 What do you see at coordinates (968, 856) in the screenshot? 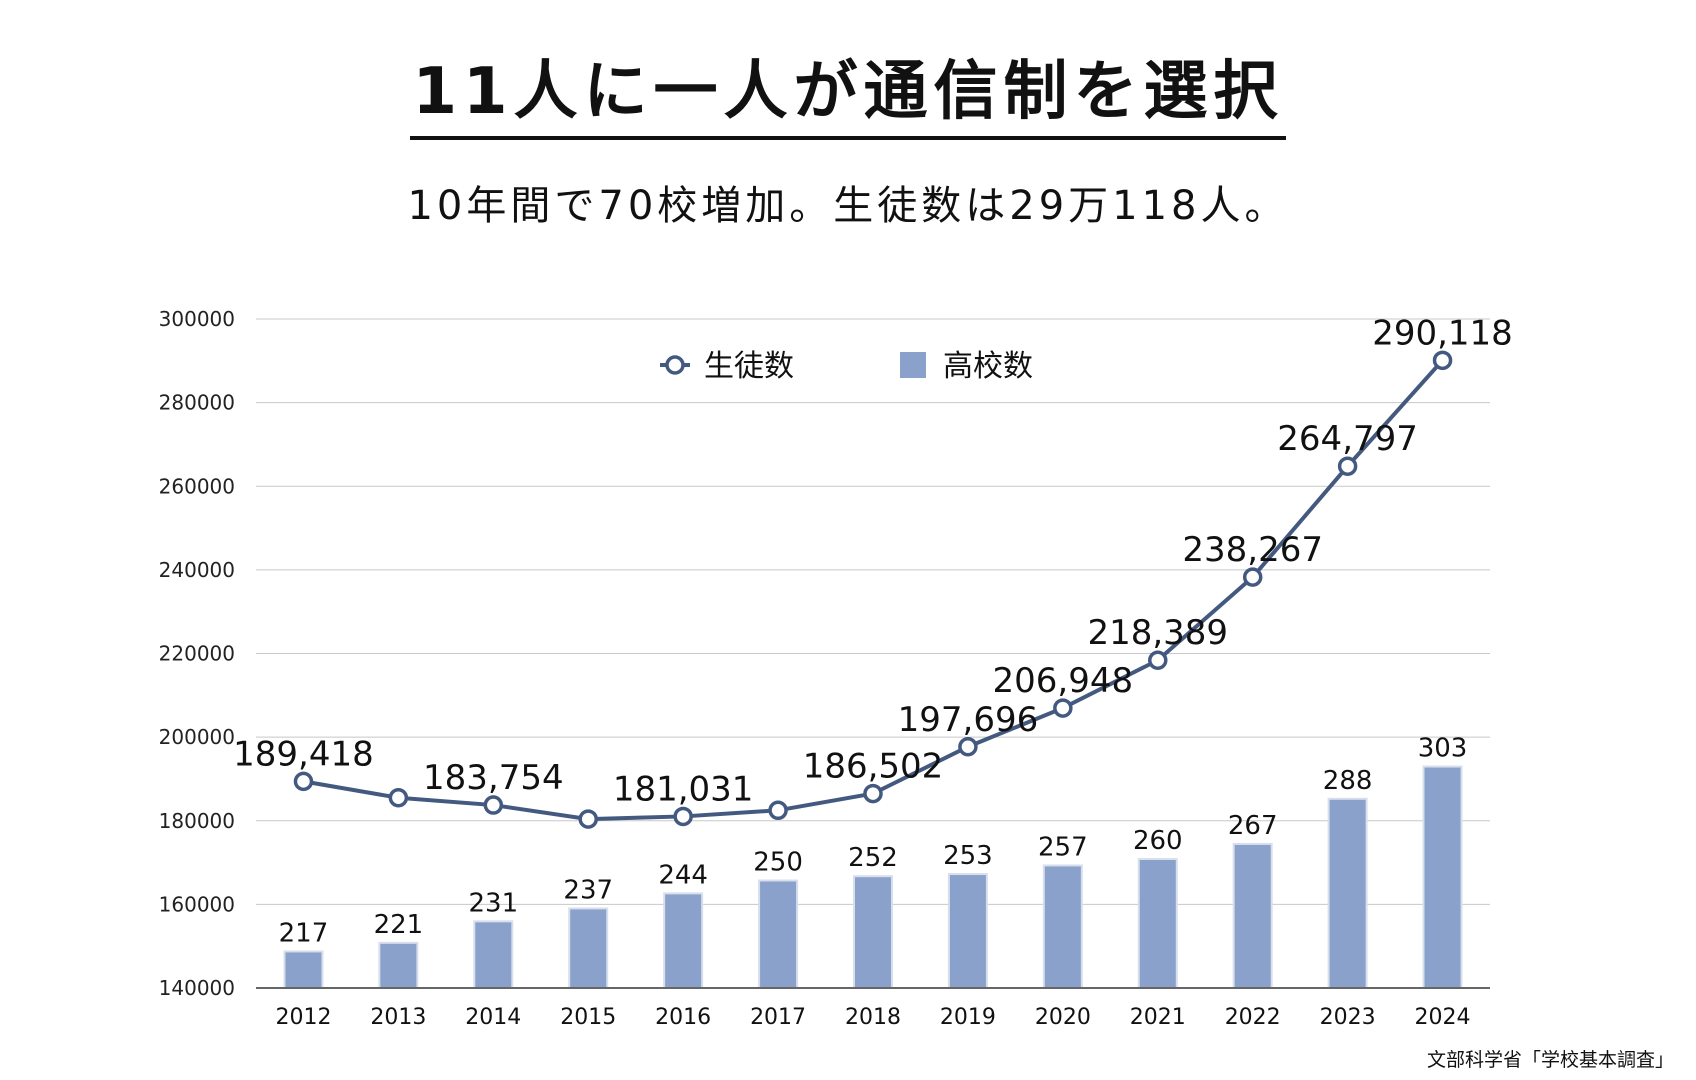
I see `bar-value-label: 253` at bounding box center [968, 856].